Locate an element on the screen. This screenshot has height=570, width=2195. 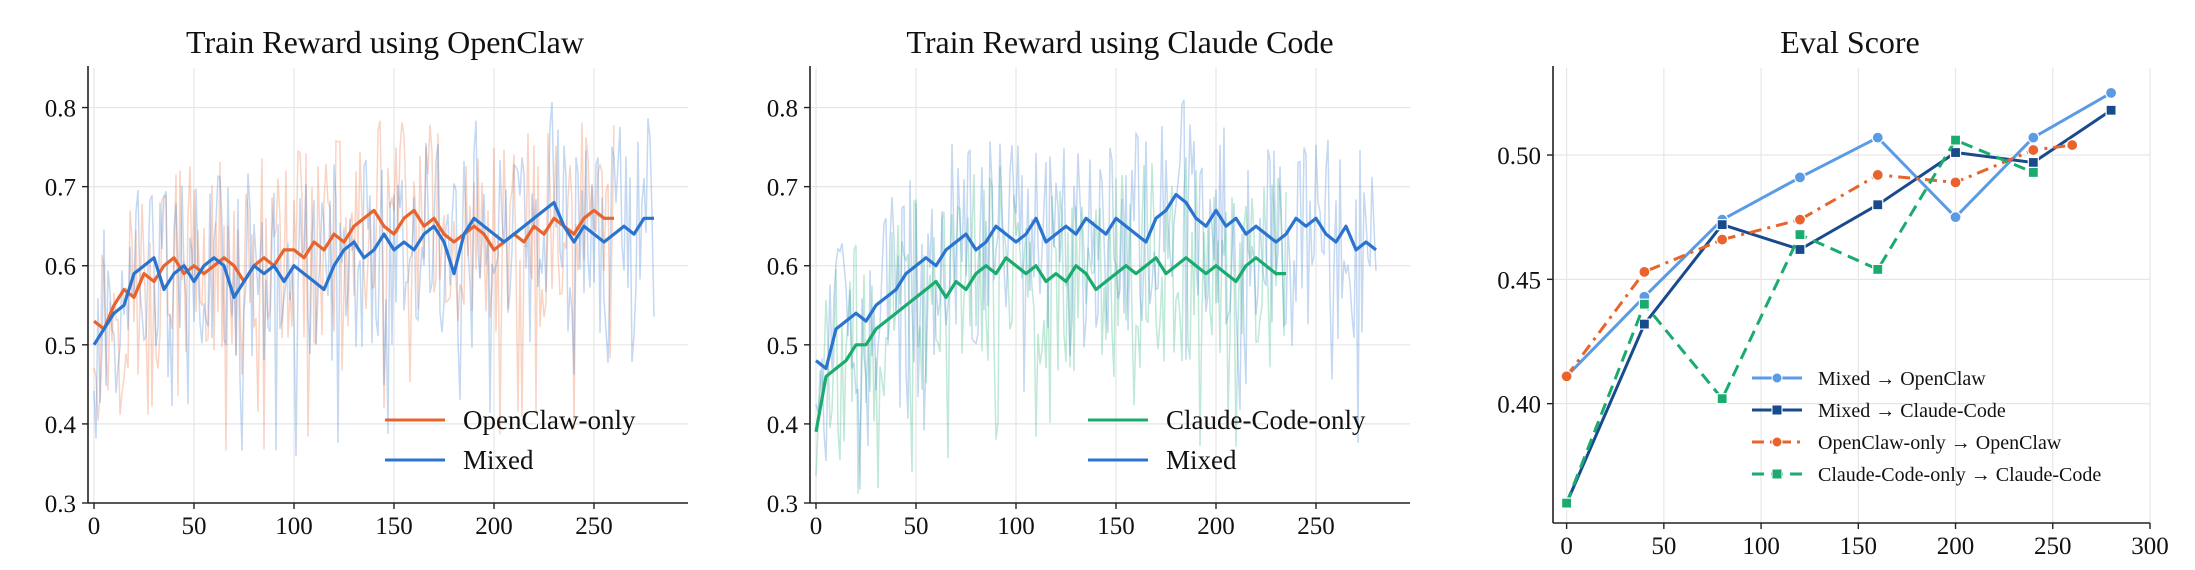
chart-title: Train Reward using Claude Code is located at coordinates (1119, 42).